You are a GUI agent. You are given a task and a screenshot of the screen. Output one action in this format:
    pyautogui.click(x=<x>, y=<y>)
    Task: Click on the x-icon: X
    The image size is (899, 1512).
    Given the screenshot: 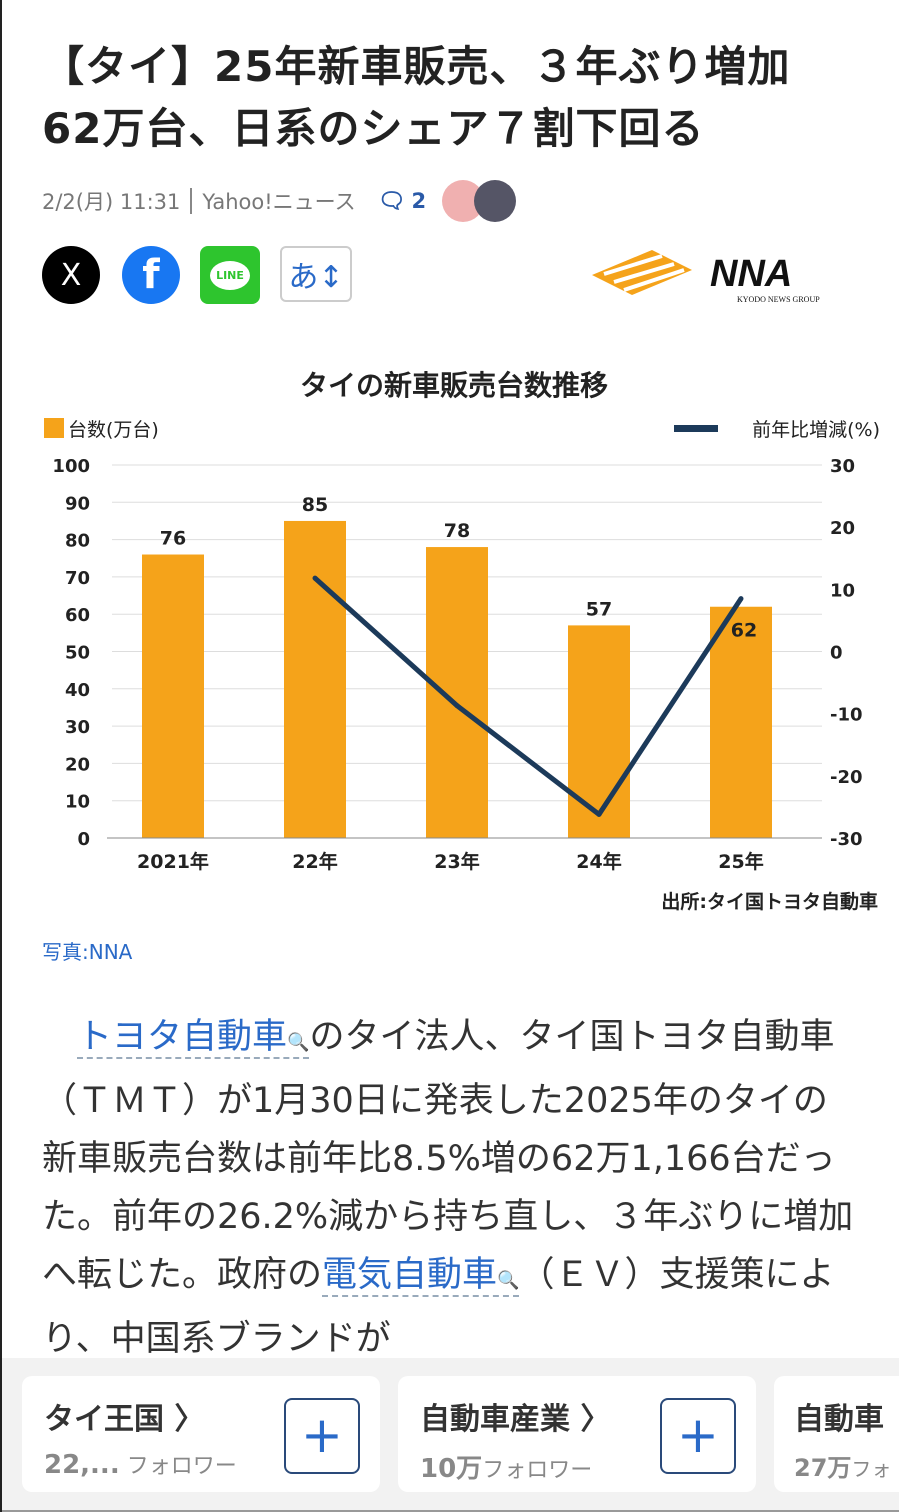 What is the action you would take?
    pyautogui.click(x=71, y=275)
    